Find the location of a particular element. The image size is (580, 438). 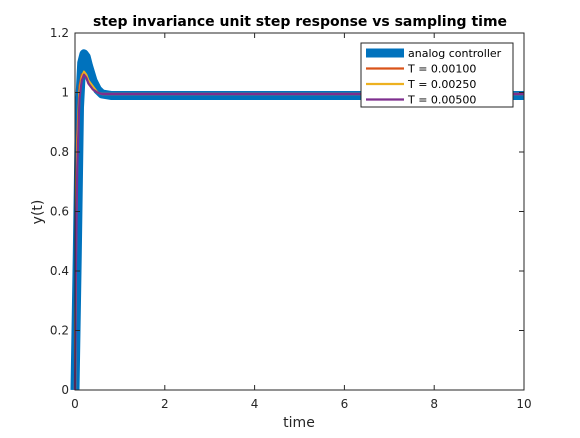

x-tick-label: 2 is located at coordinates (165, 404).